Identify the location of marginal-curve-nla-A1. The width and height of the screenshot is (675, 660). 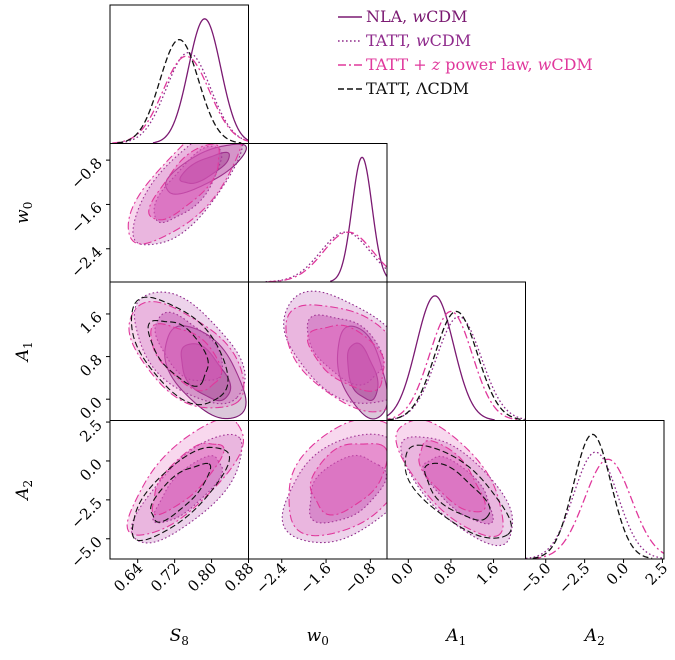
(441, 358).